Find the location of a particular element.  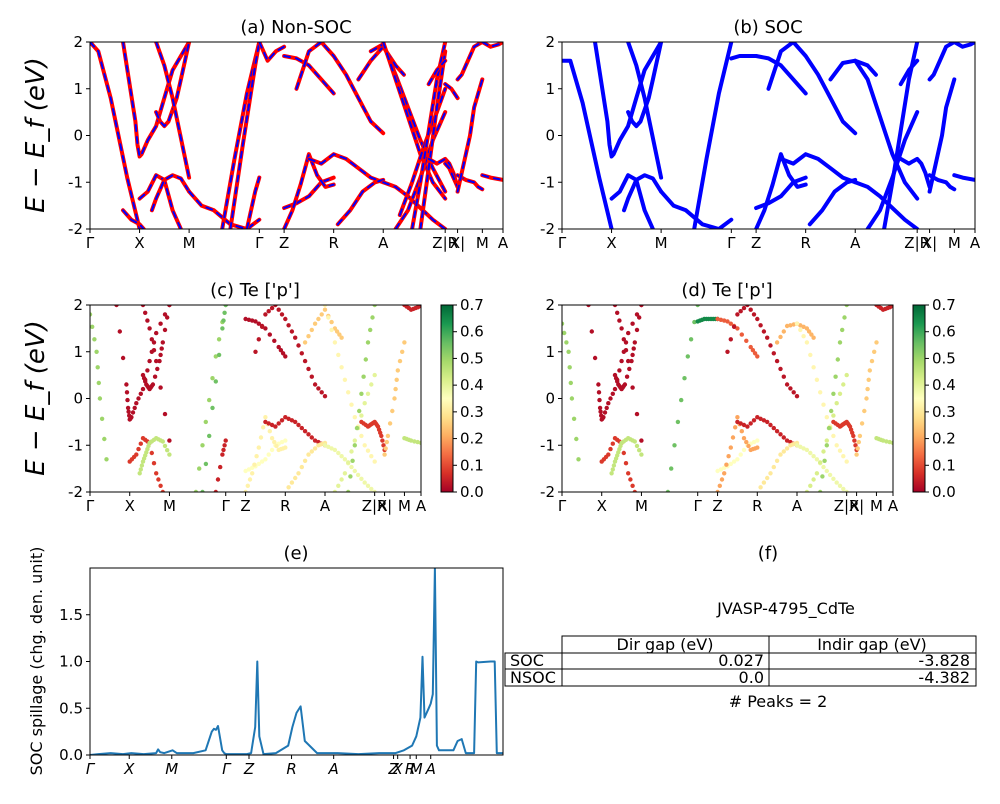

x-tick-label: Z is located at coordinates (717, 506).